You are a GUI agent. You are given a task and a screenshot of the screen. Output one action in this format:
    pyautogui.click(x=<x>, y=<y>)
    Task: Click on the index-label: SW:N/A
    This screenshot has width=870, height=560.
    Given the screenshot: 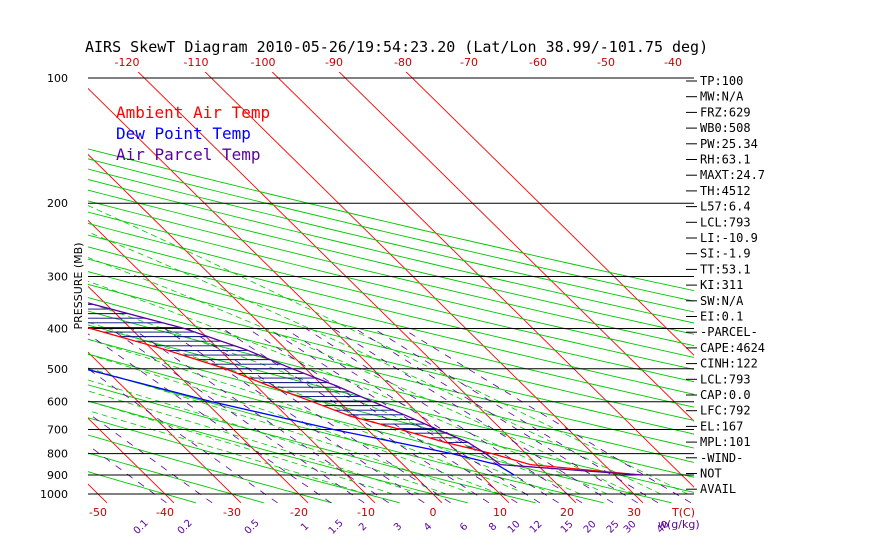 What is the action you would take?
    pyautogui.click(x=722, y=301)
    